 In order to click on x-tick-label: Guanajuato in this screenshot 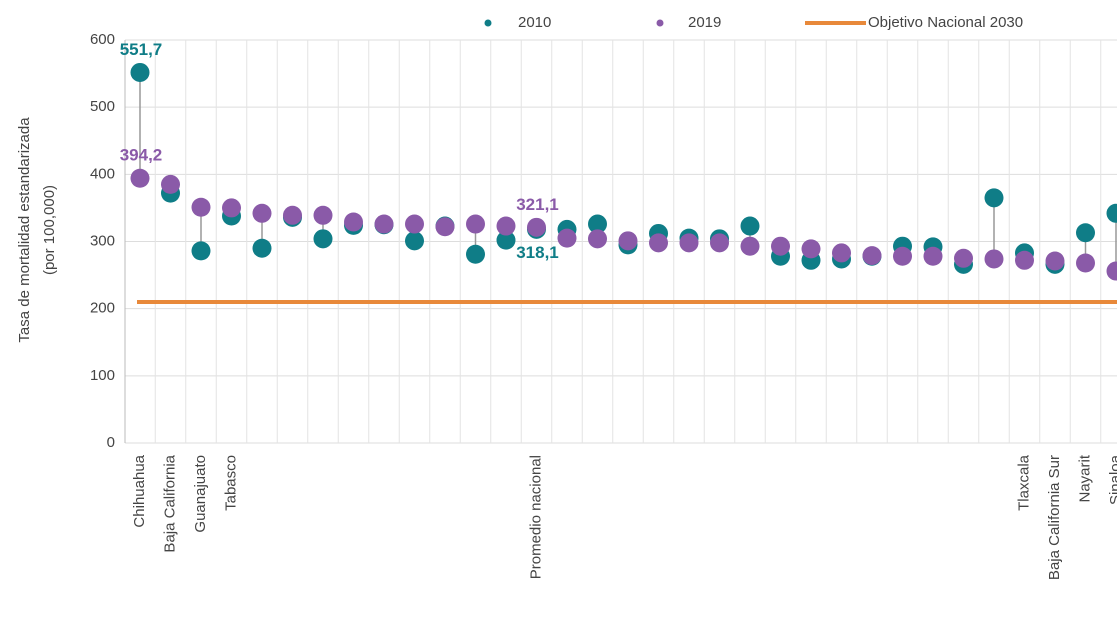, I will do `click(200, 494)`.